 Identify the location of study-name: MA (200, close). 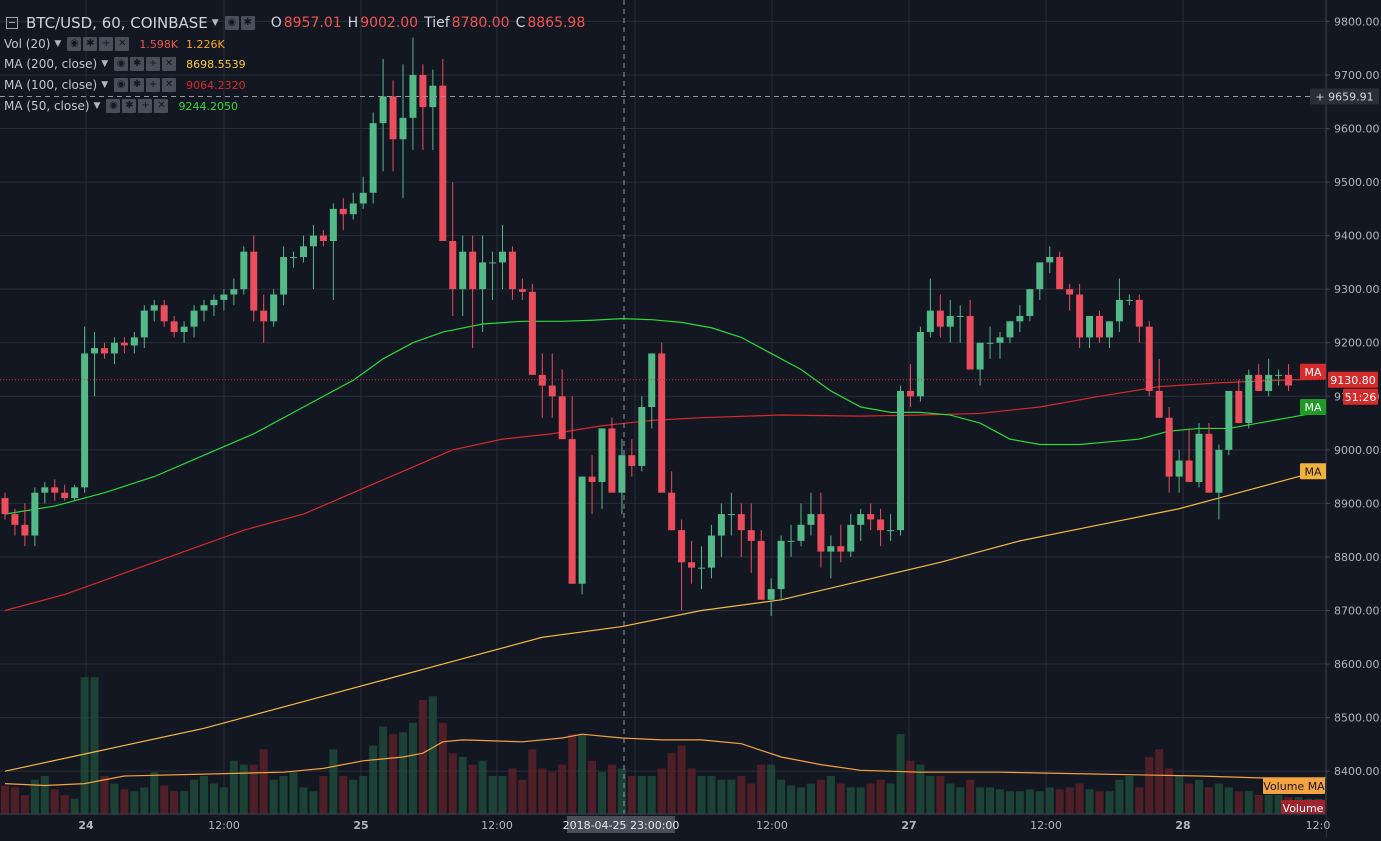
(51, 64).